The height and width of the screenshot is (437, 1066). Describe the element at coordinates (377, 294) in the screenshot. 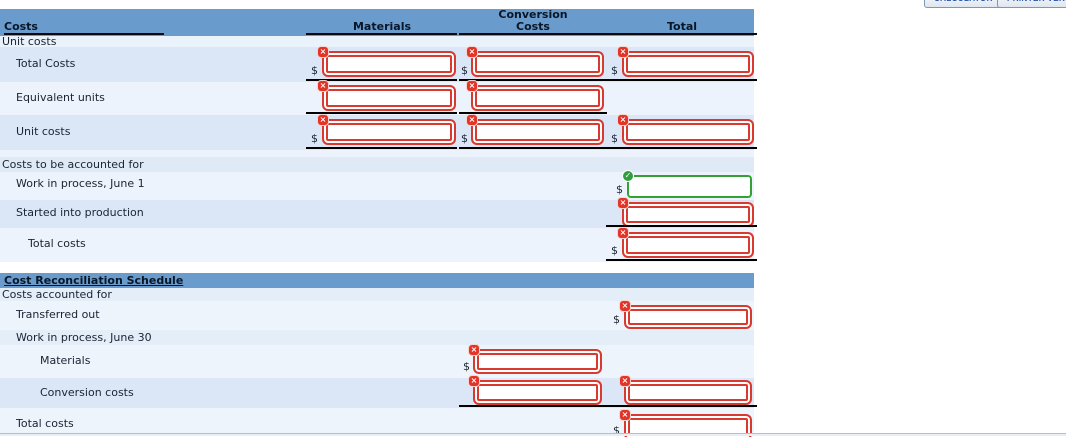

I see `table-row: Costs accounted for` at that location.